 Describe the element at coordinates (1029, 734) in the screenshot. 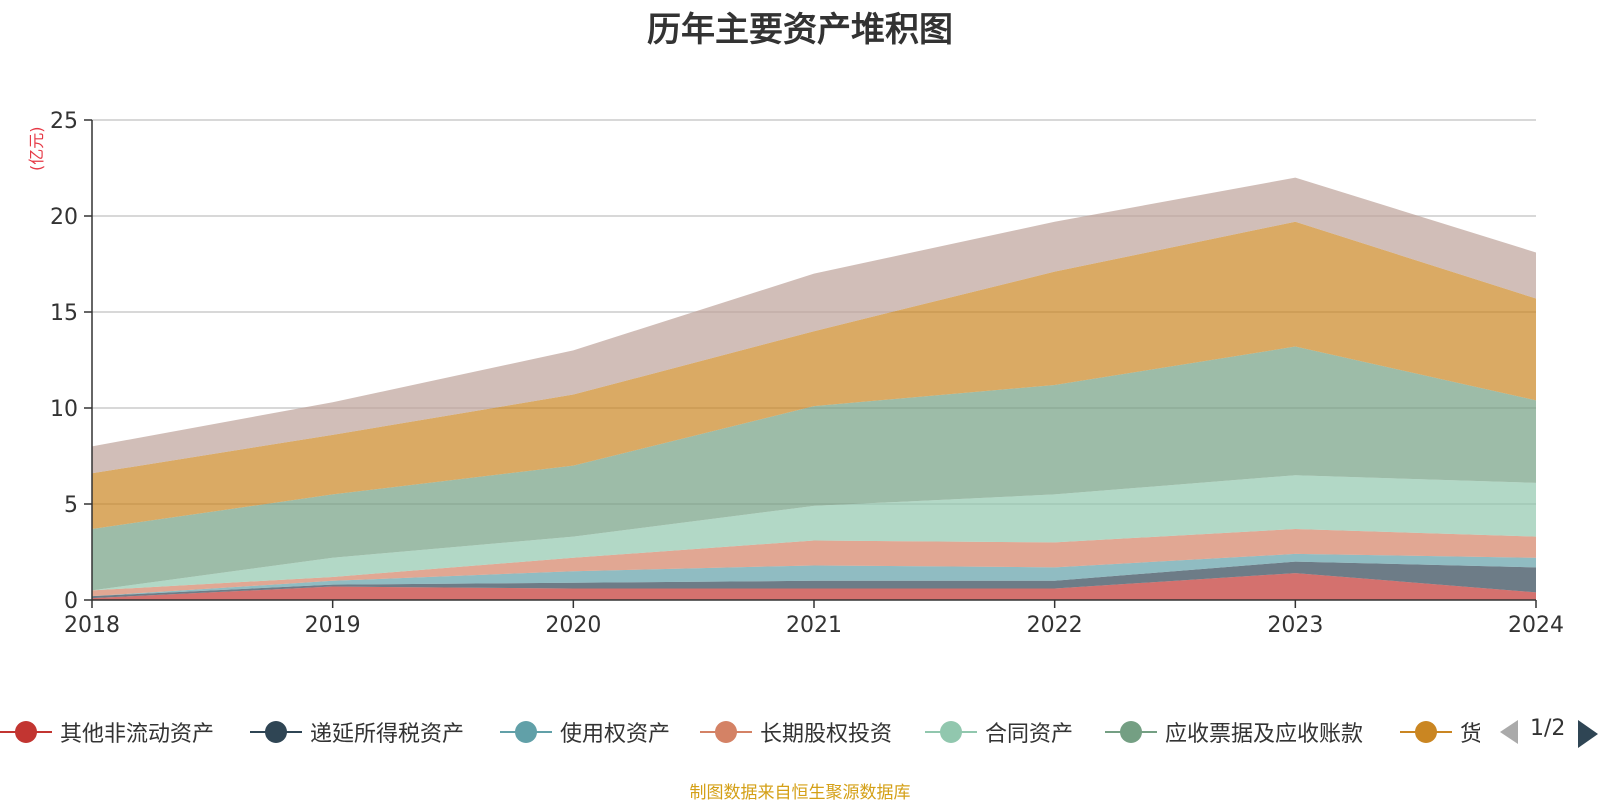

I see `legend-label: 合同资产` at that location.